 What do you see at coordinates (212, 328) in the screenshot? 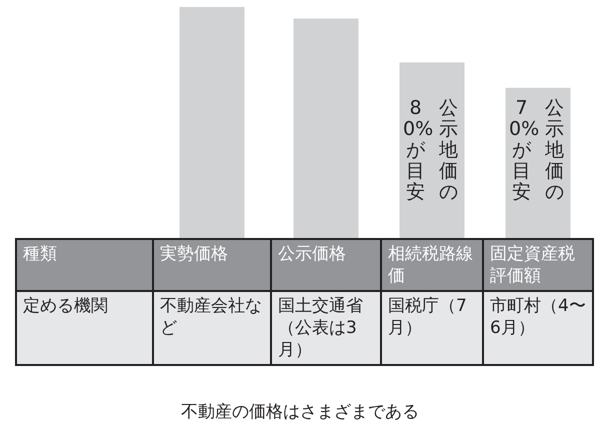
I see `text: 不動産会社など` at bounding box center [212, 328].